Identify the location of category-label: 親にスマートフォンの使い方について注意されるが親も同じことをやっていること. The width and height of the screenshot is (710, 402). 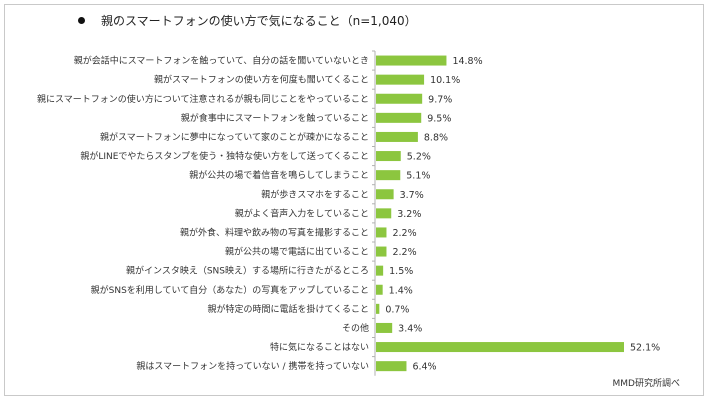
(203, 99).